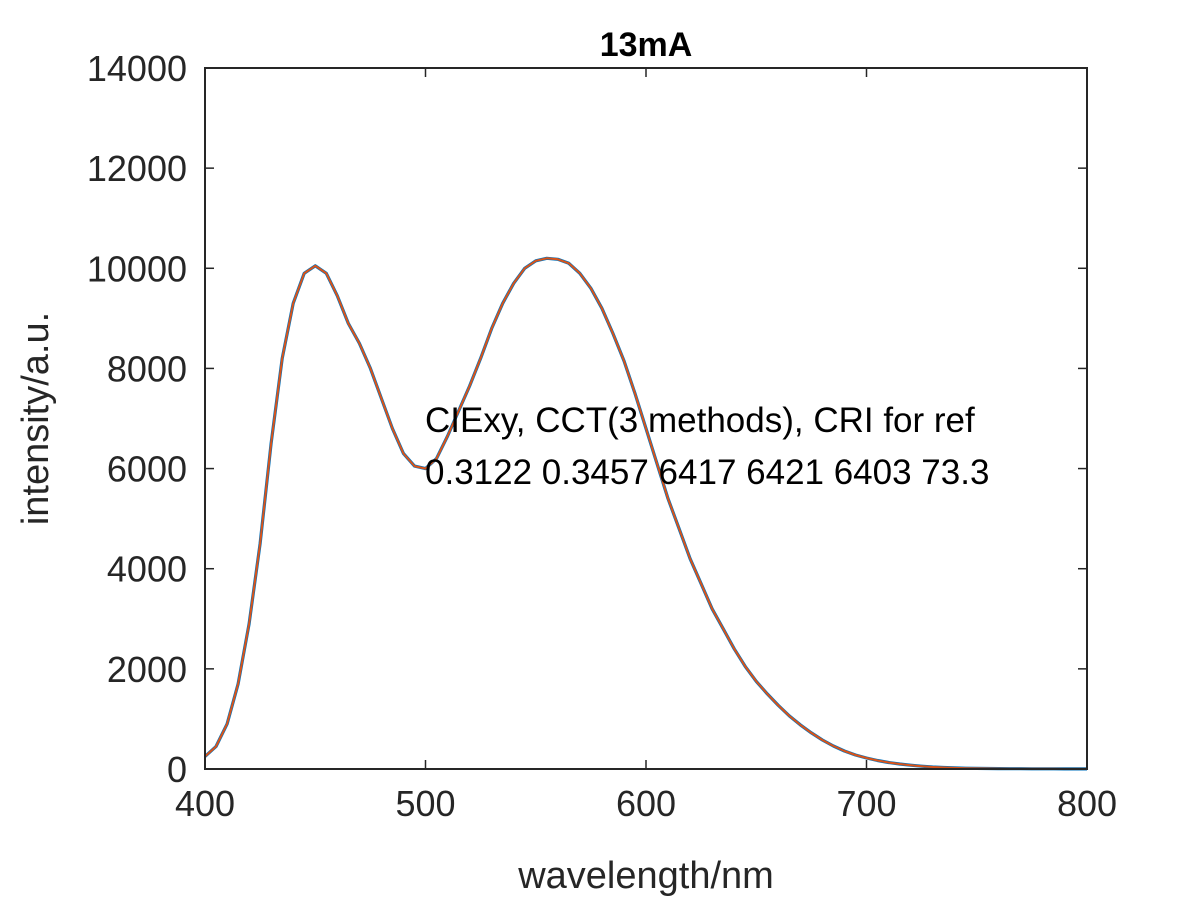  I want to click on chart-title: 13mA, so click(646, 45).